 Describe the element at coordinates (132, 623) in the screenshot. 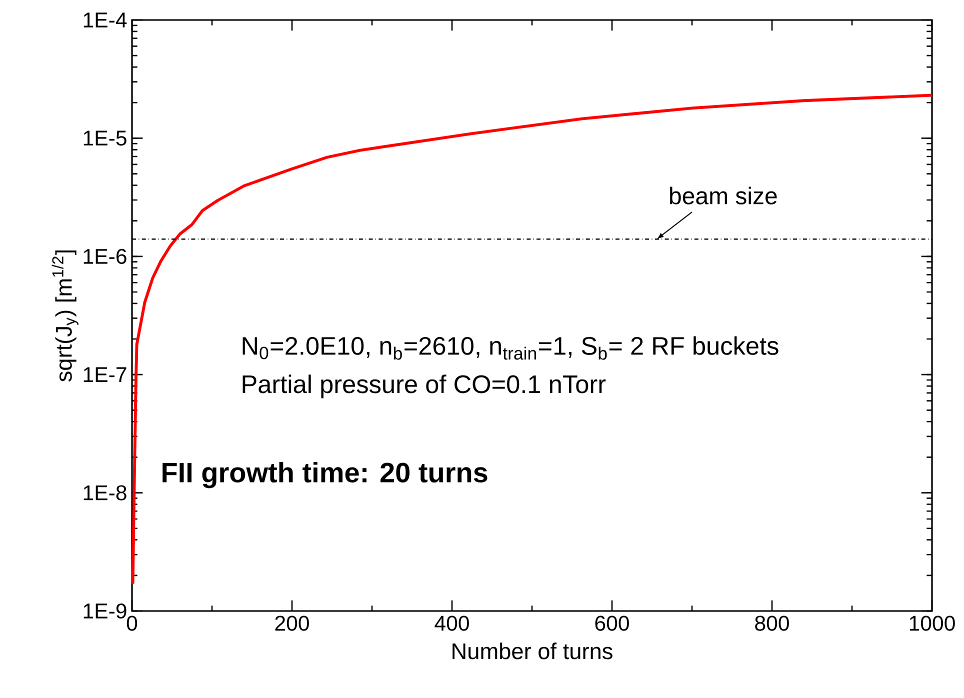

I see `x-tick-label: 0` at that location.